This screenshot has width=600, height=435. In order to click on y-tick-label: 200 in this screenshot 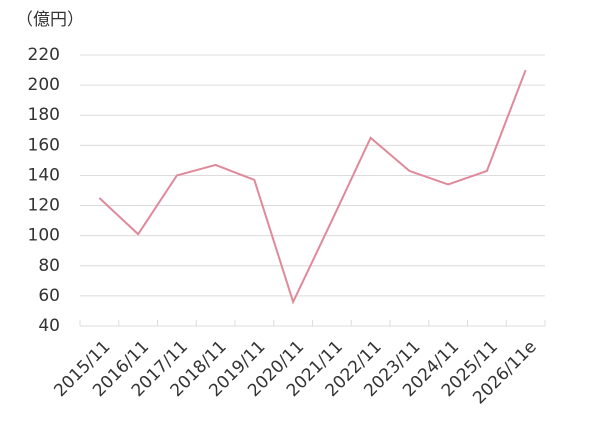, I will do `click(44, 85)`.